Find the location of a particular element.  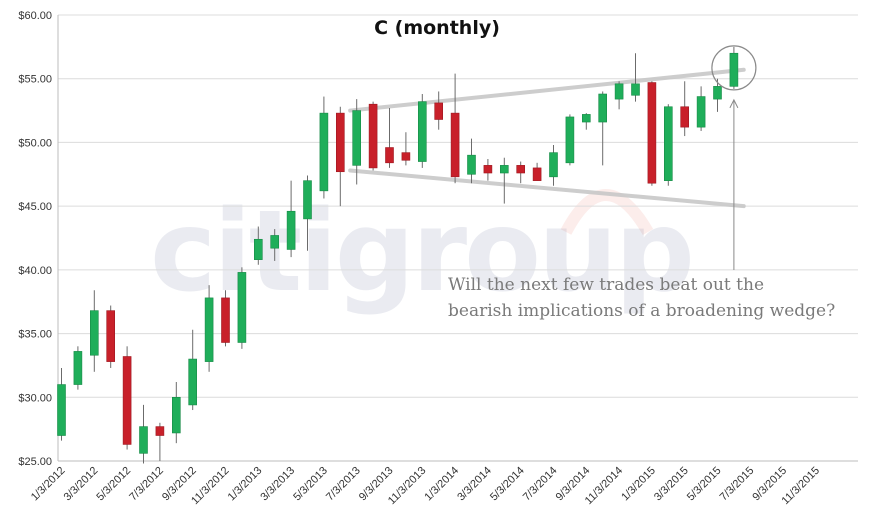

x-tick-label: 7/3/2015 is located at coordinates (737, 484).